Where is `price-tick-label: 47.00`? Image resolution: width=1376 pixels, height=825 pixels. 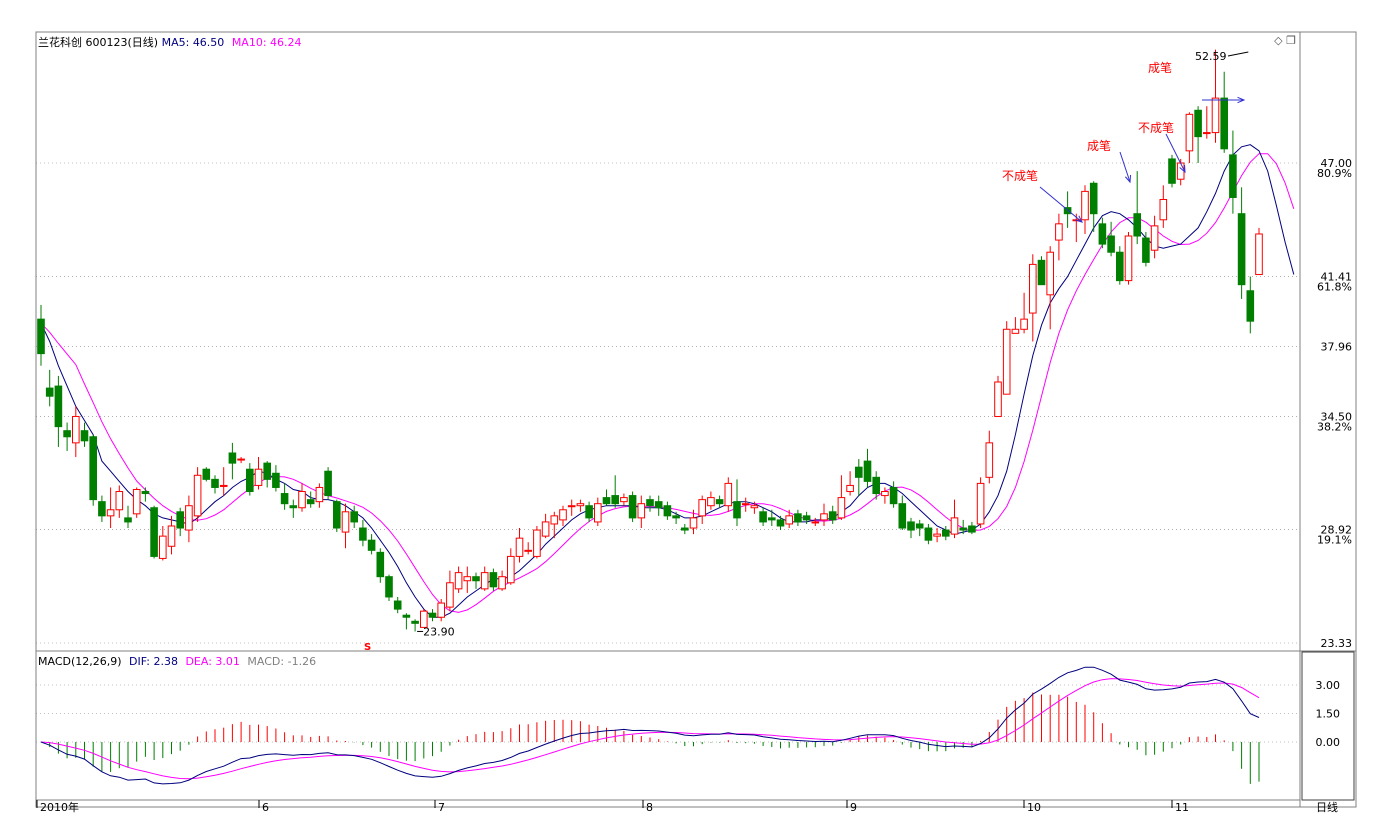 price-tick-label: 47.00 is located at coordinates (1337, 163).